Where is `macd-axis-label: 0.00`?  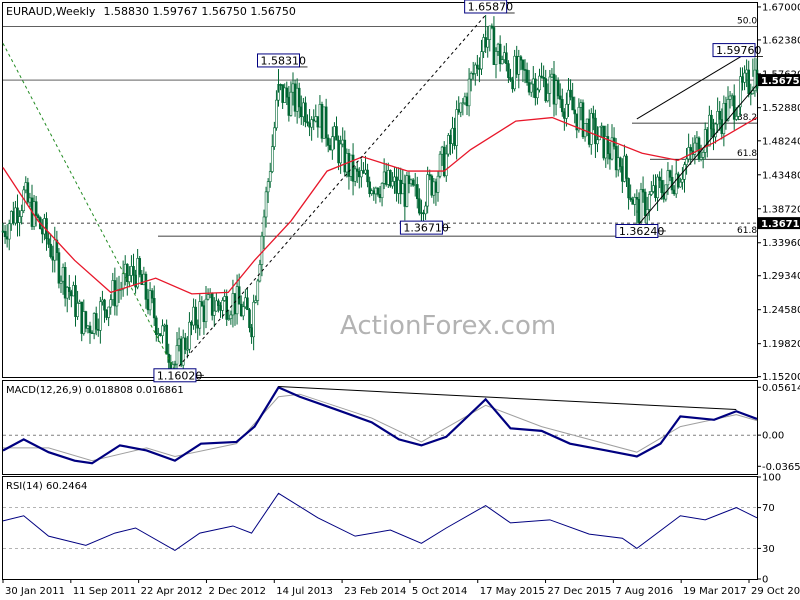
macd-axis-label: 0.00 is located at coordinates (773, 436).